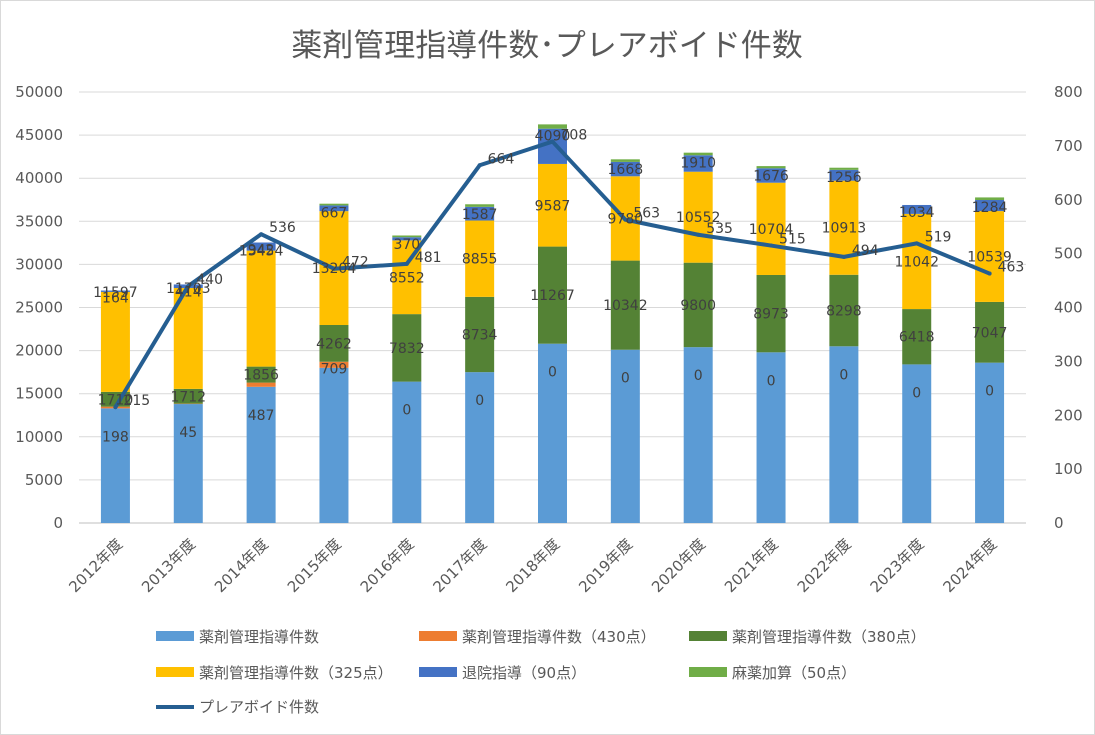 The width and height of the screenshot is (1095, 735). What do you see at coordinates (116, 400) in the screenshot?
I see `bar-data-label: 1710` at bounding box center [116, 400].